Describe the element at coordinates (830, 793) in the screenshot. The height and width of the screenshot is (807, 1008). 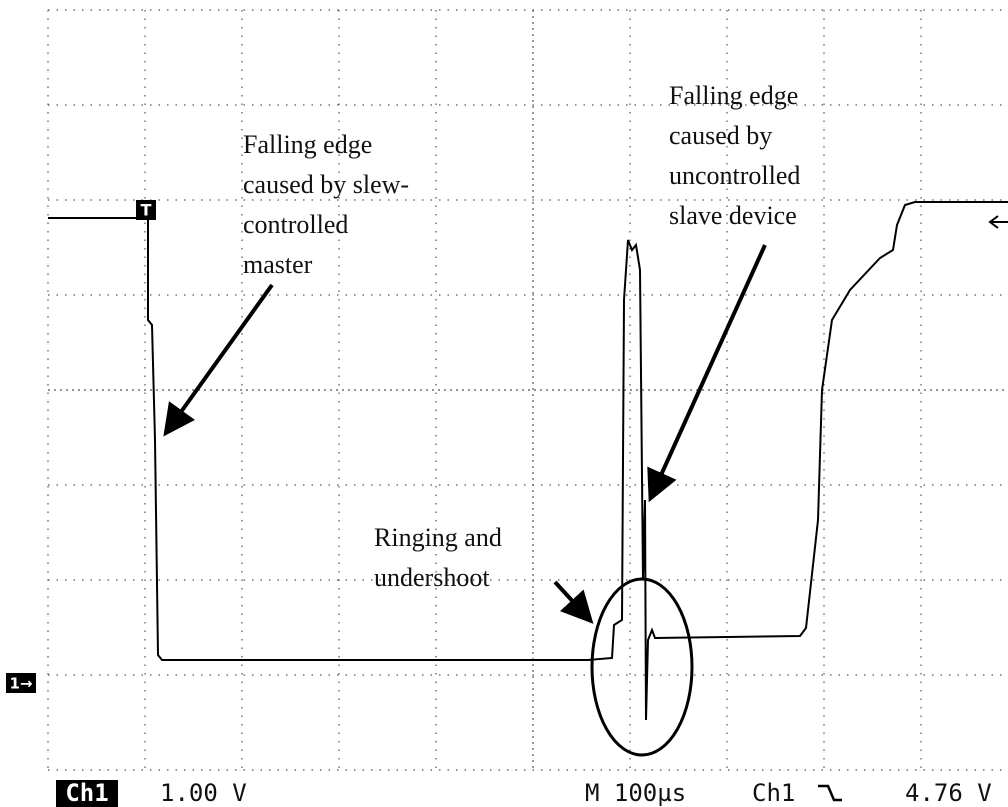
I see `falling-edge-icon` at that location.